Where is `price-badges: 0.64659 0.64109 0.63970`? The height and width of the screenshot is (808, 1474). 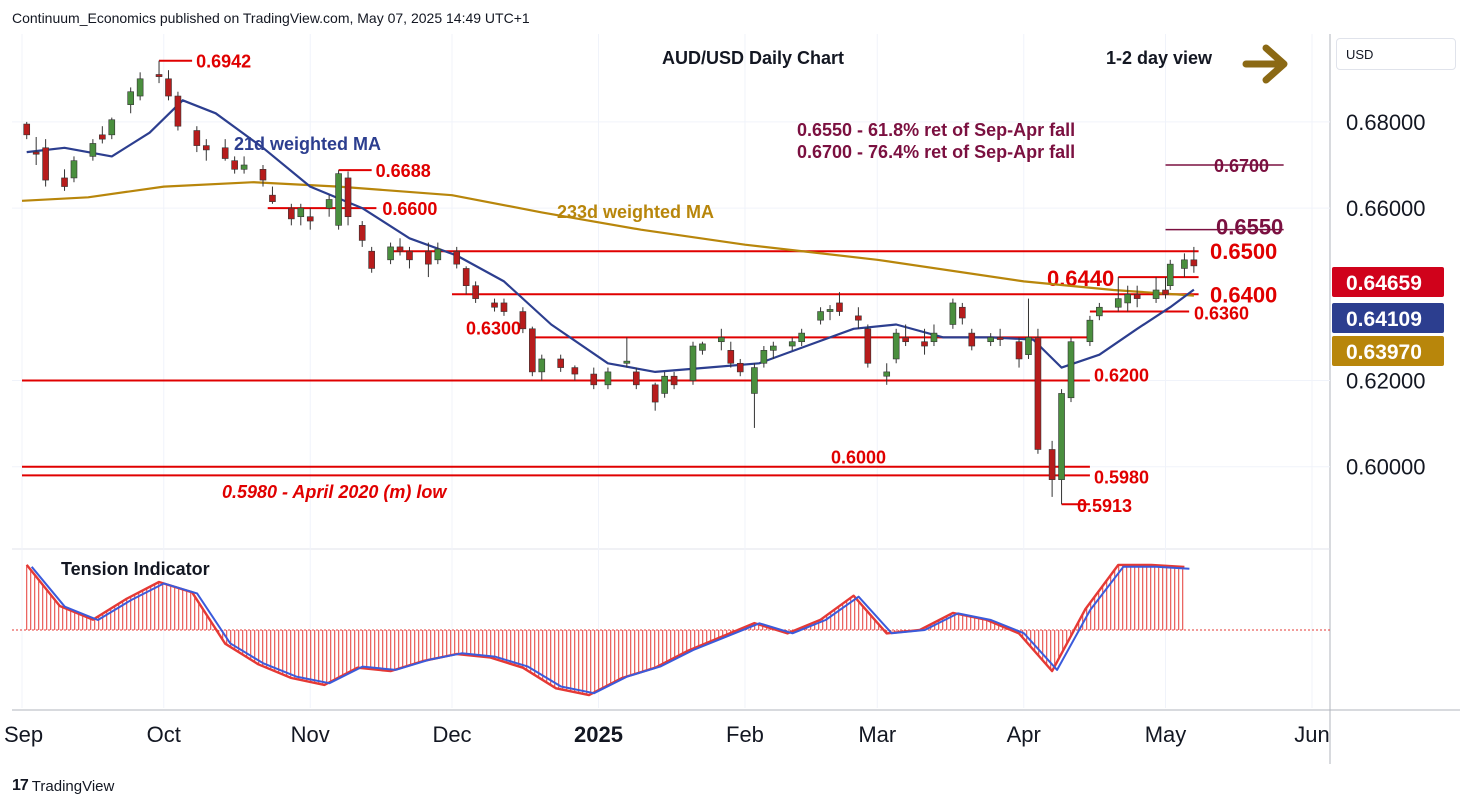
price-badges: 0.64659 0.64109 0.63970 is located at coordinates (1388, 316).